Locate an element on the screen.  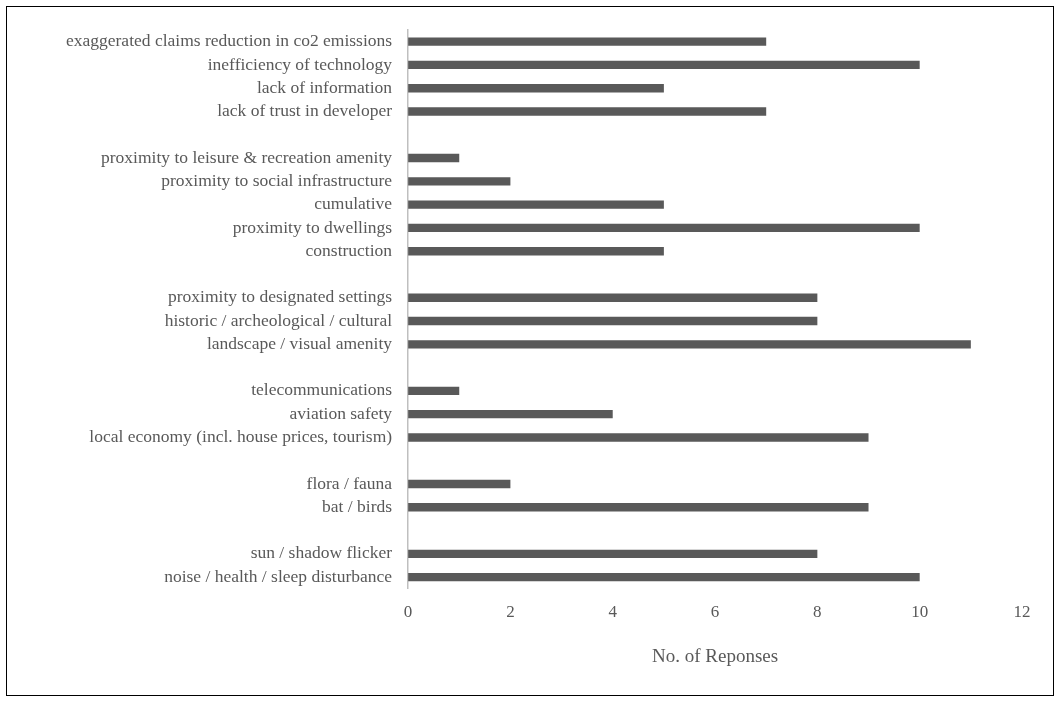
y-tick-label: landscape / visual amenity is located at coordinates (299, 342).